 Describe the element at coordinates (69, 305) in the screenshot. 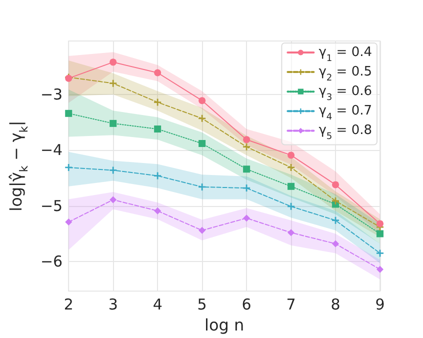

I see `x-tick-label: 2` at that location.